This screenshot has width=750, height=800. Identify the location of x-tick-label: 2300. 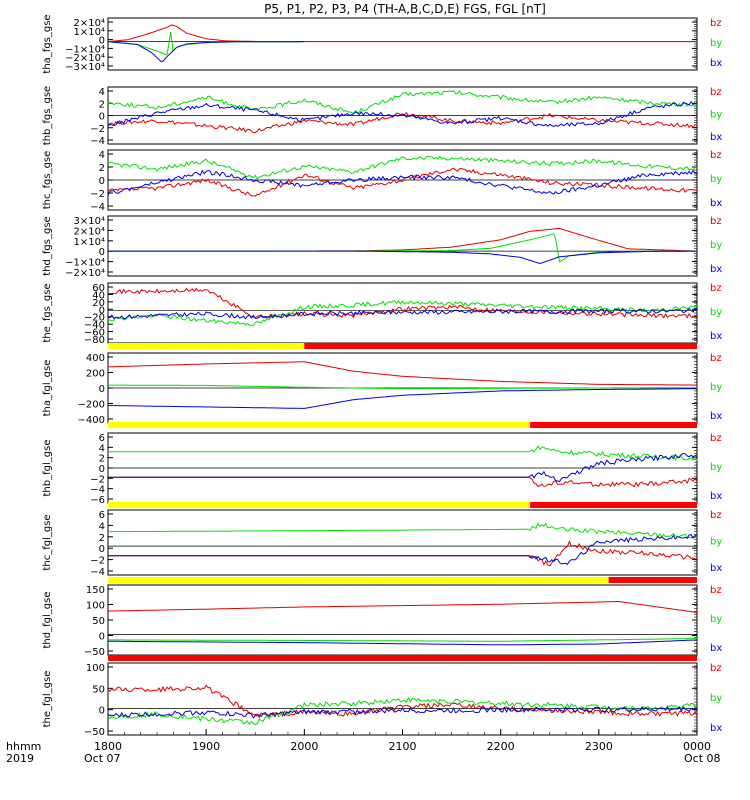
(599, 746).